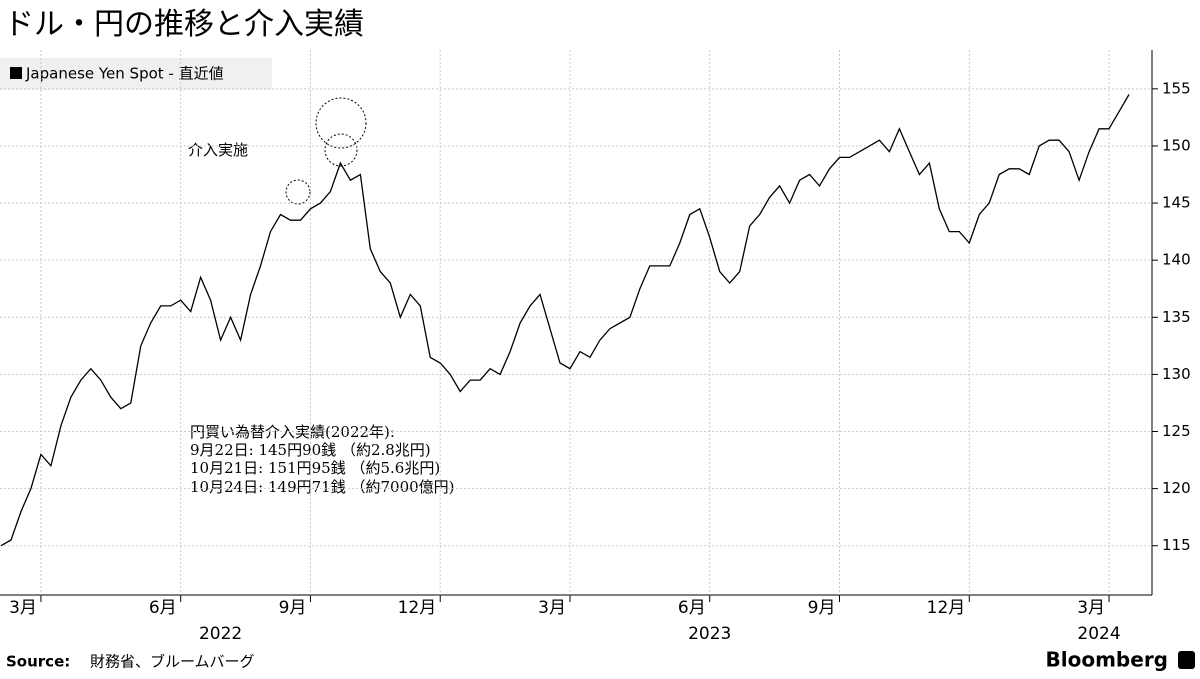  I want to click on legend-label: Japanese Yen Spot - 直近値, so click(124, 74).